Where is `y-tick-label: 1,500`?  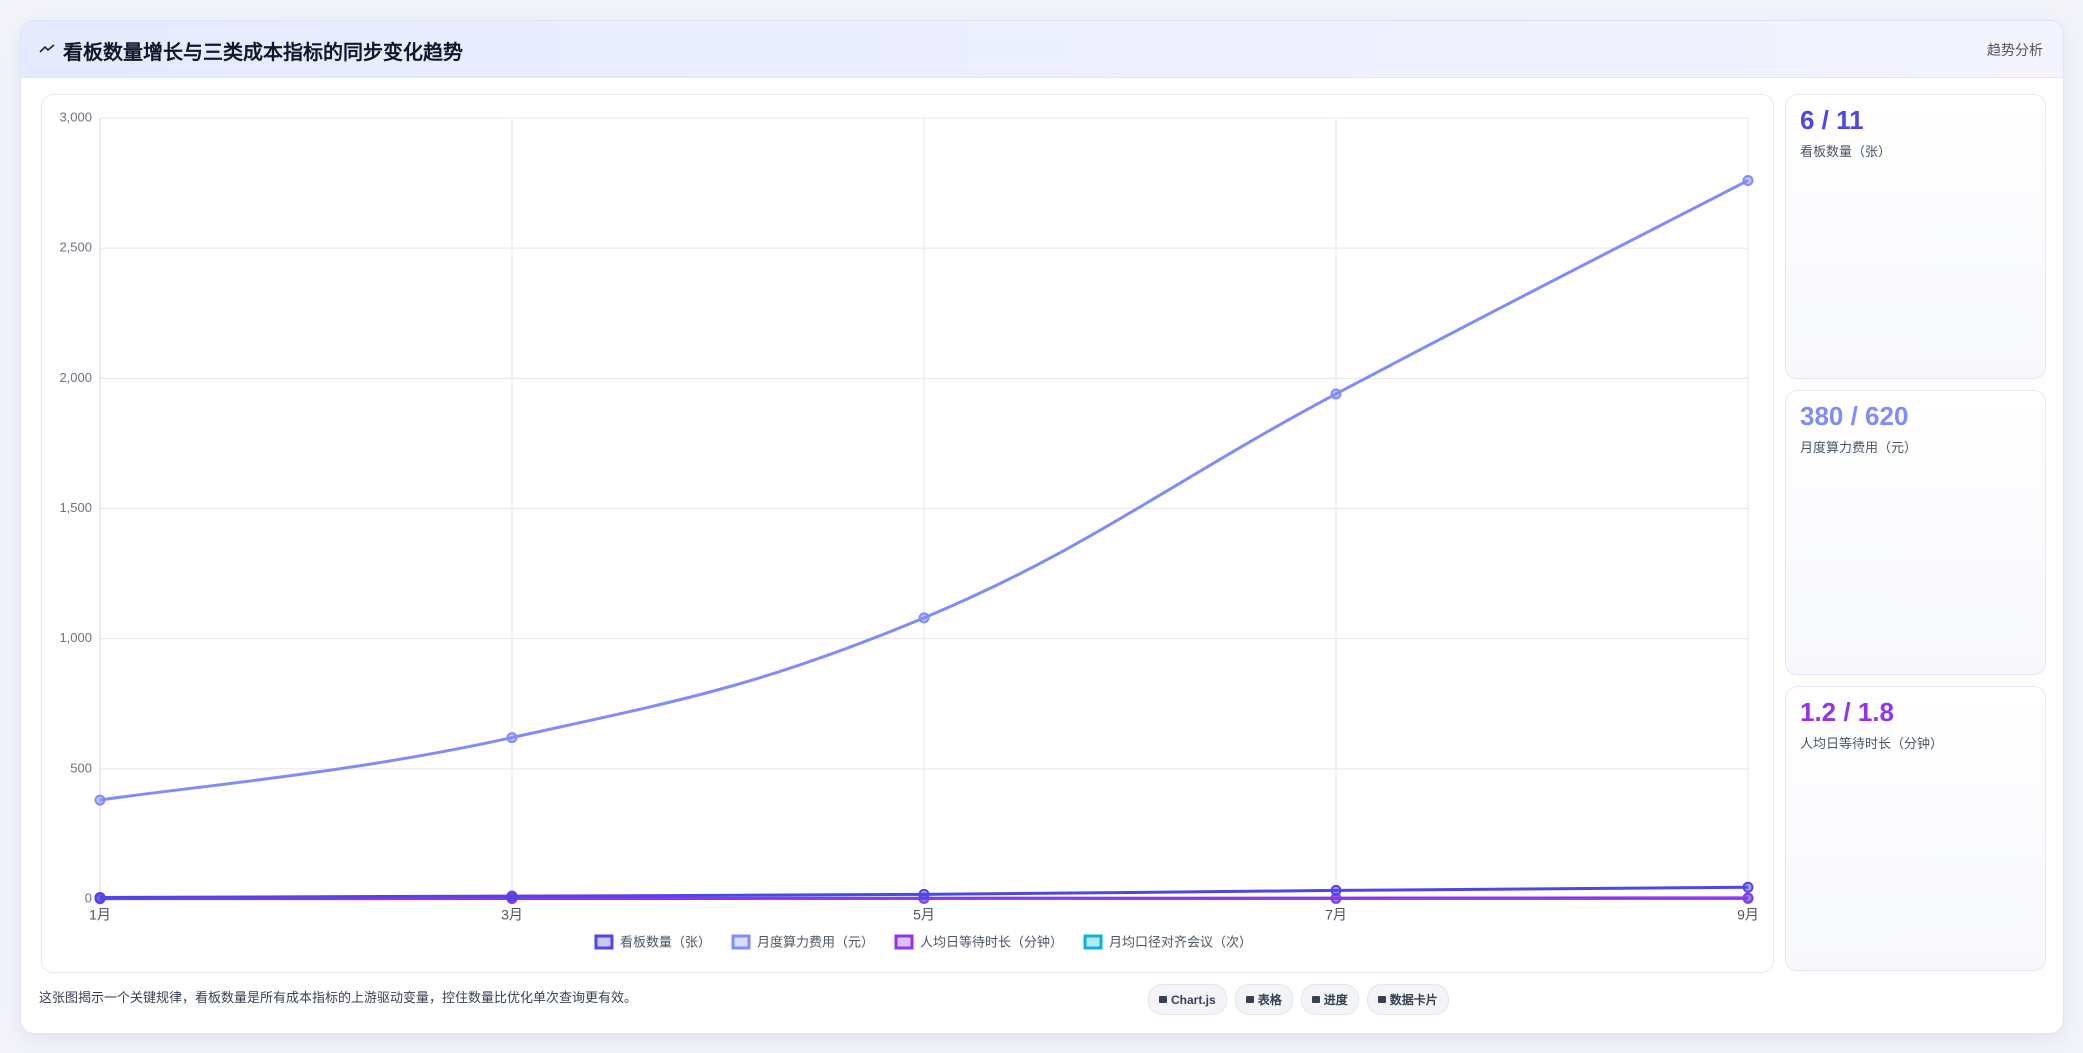
y-tick-label: 1,500 is located at coordinates (75, 507).